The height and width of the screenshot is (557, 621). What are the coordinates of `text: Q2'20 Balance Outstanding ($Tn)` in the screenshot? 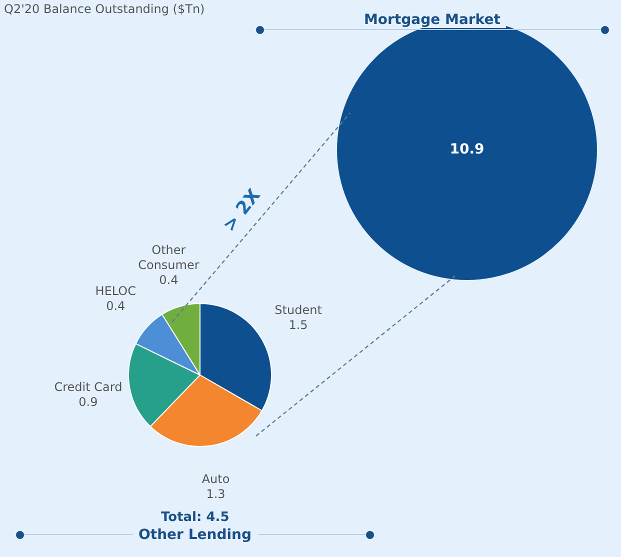 It's located at (104, 9).